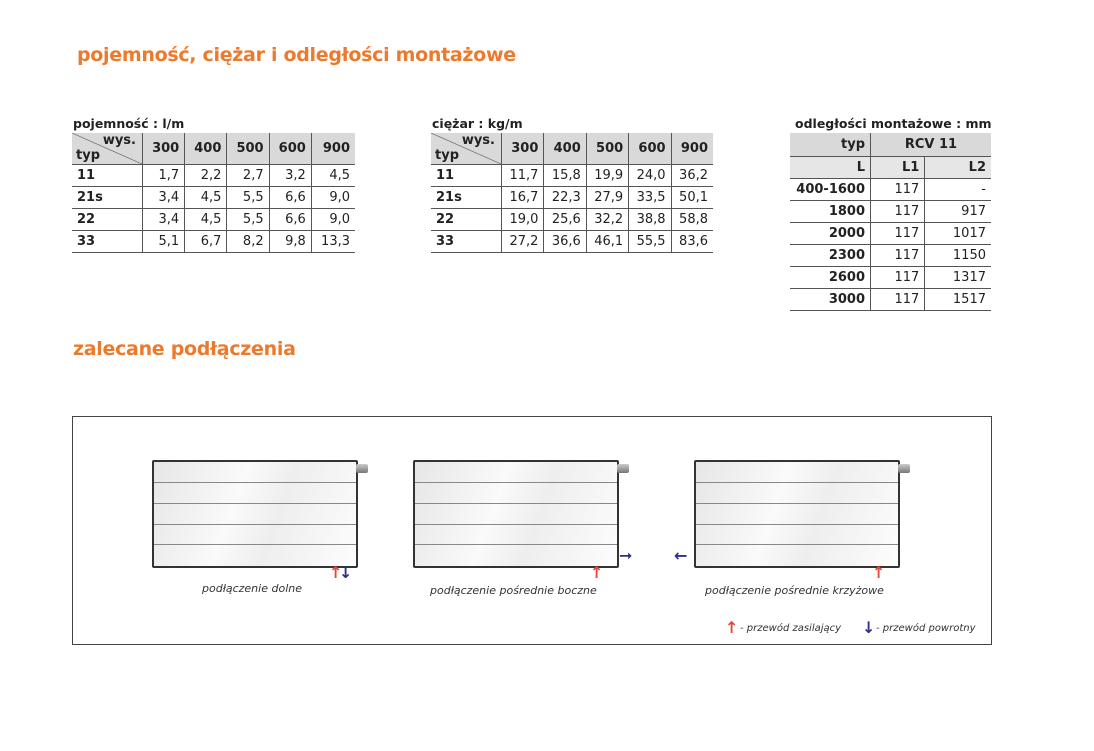  What do you see at coordinates (691, 197) in the screenshot?
I see `value-cell: 50,1` at bounding box center [691, 197].